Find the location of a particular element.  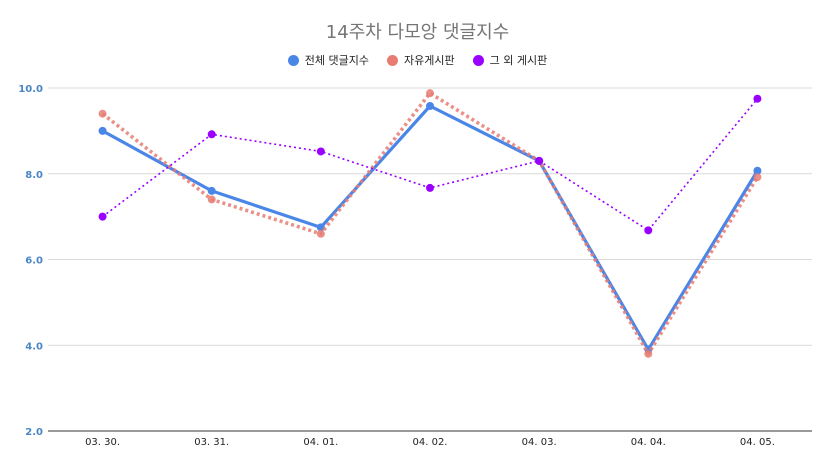

x-tick-label: 04. 04. is located at coordinates (648, 442).